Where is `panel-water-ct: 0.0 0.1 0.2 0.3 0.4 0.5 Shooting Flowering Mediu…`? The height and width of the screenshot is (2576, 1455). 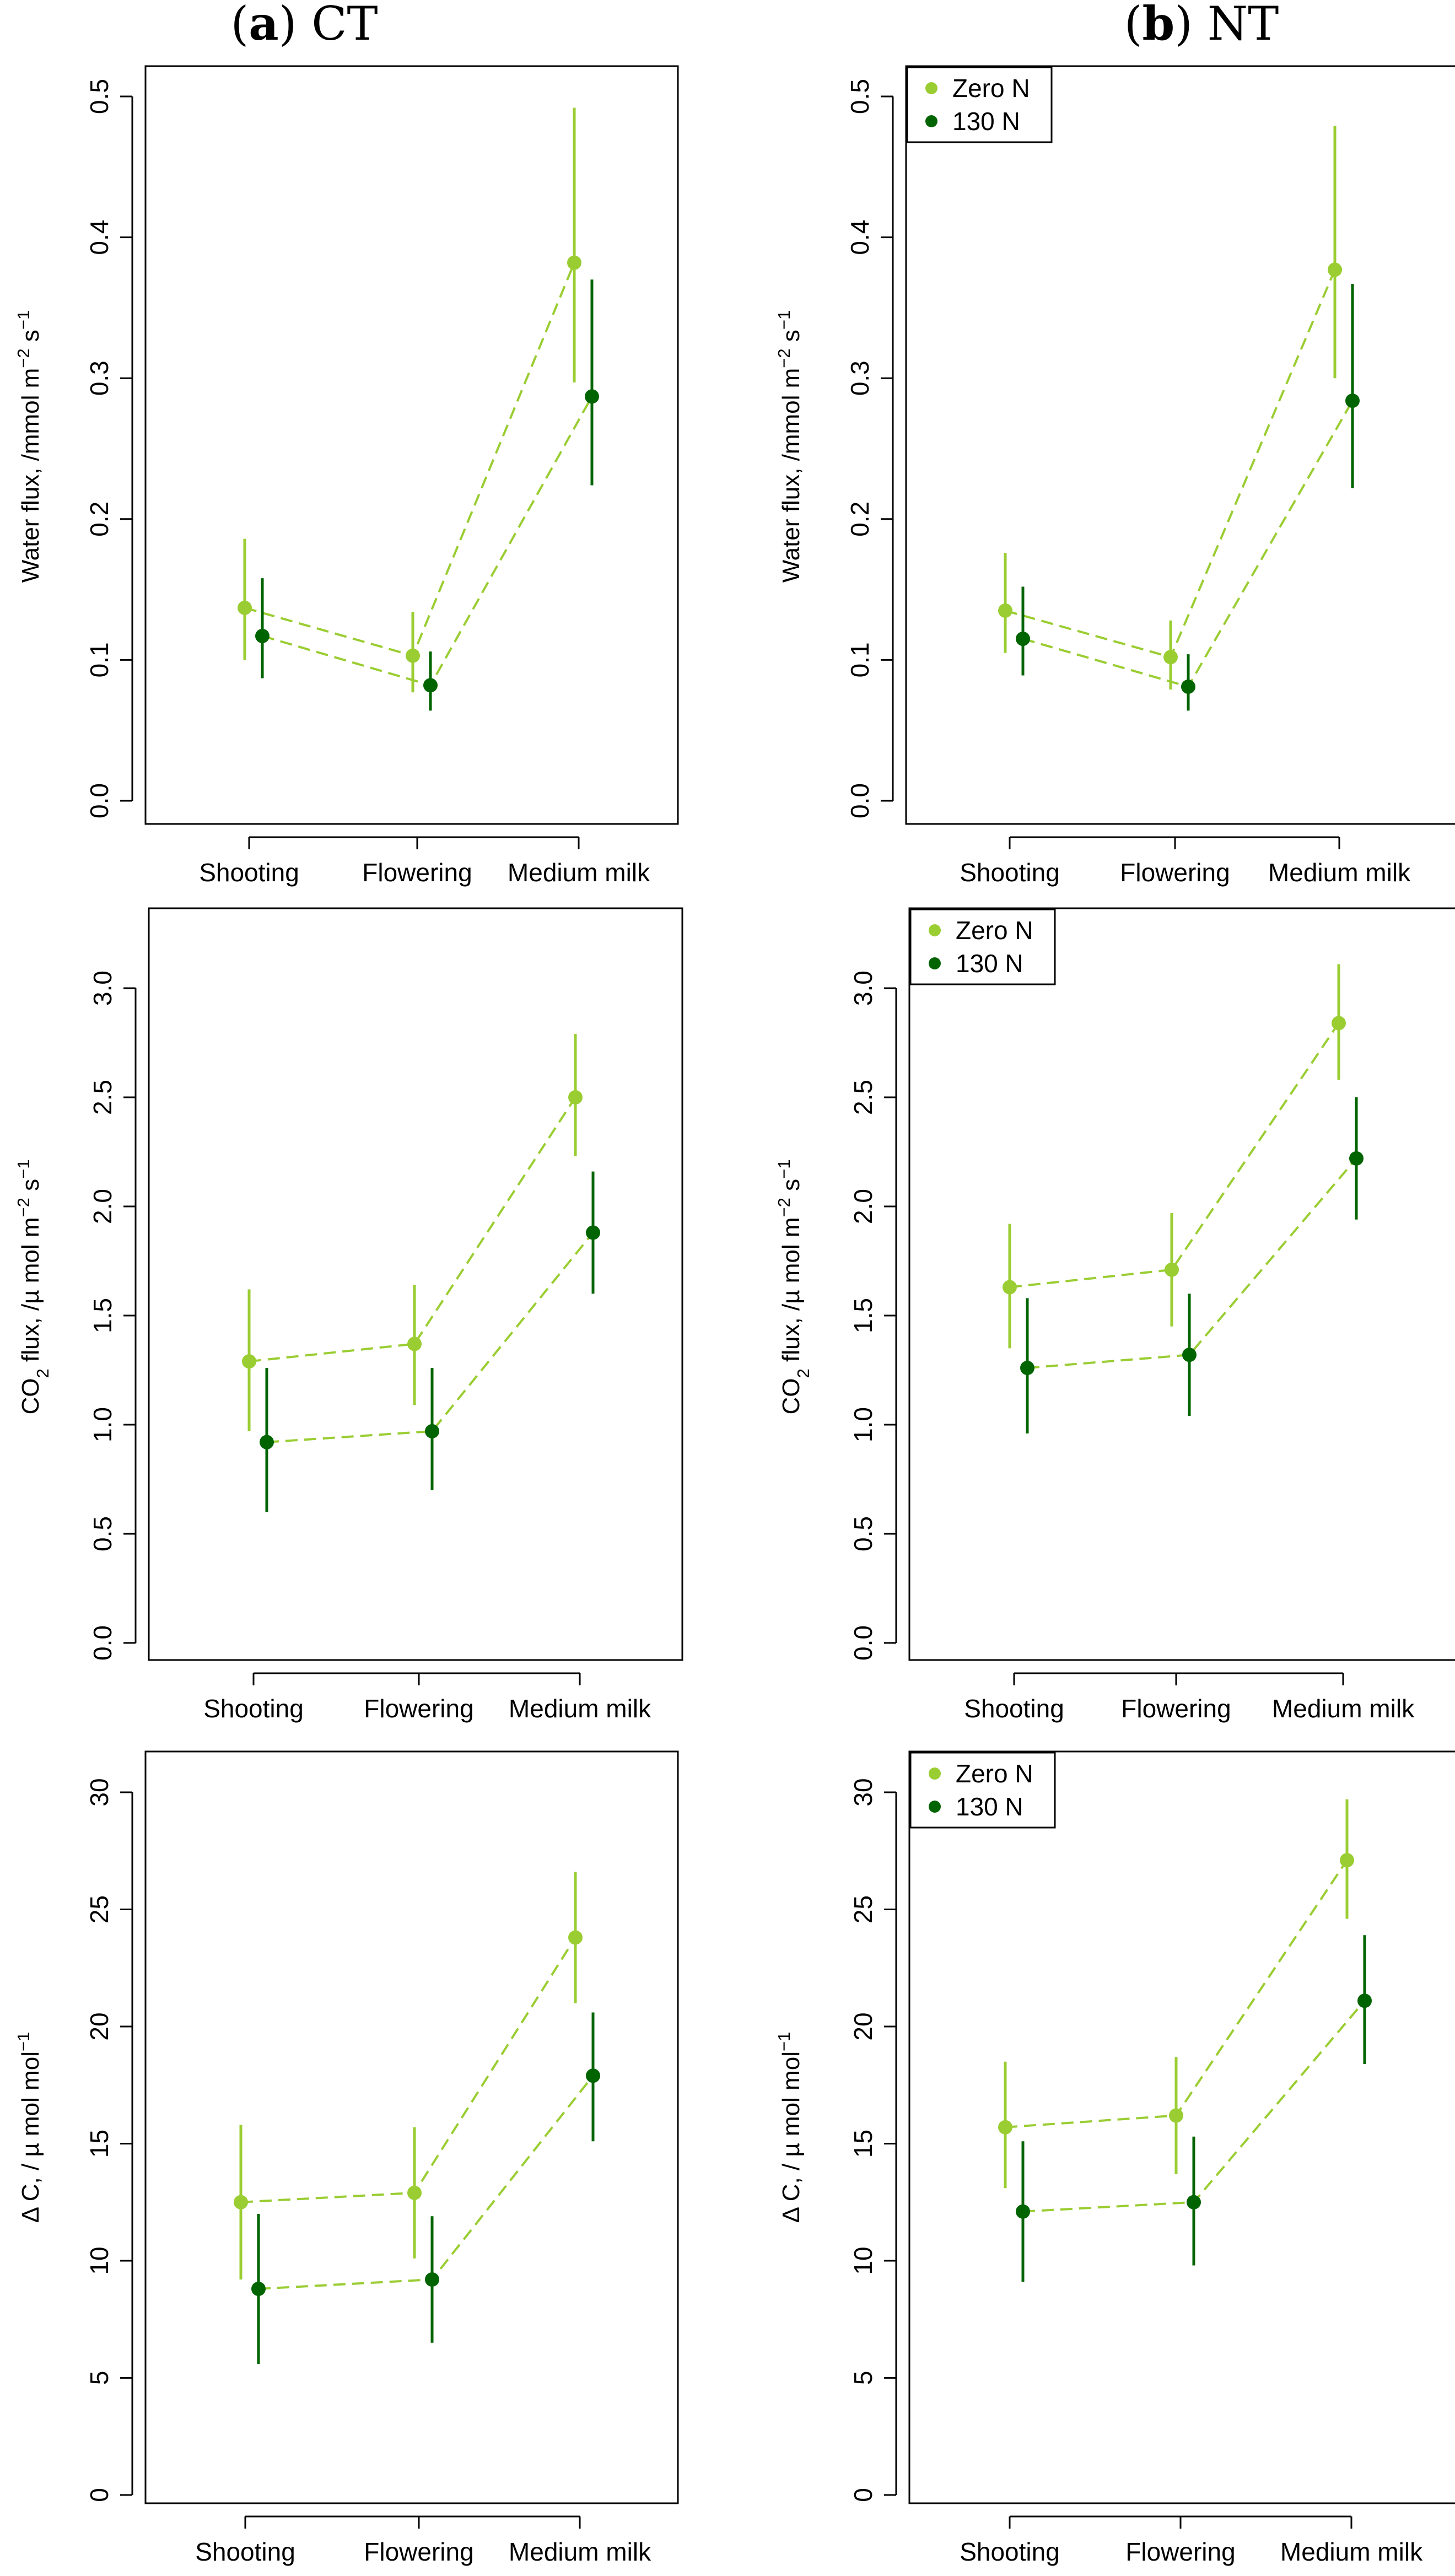 panel-water-ct: 0.0 0.1 0.2 0.3 0.4 0.5 Shooting Flowering Mediu… is located at coordinates (382, 476).